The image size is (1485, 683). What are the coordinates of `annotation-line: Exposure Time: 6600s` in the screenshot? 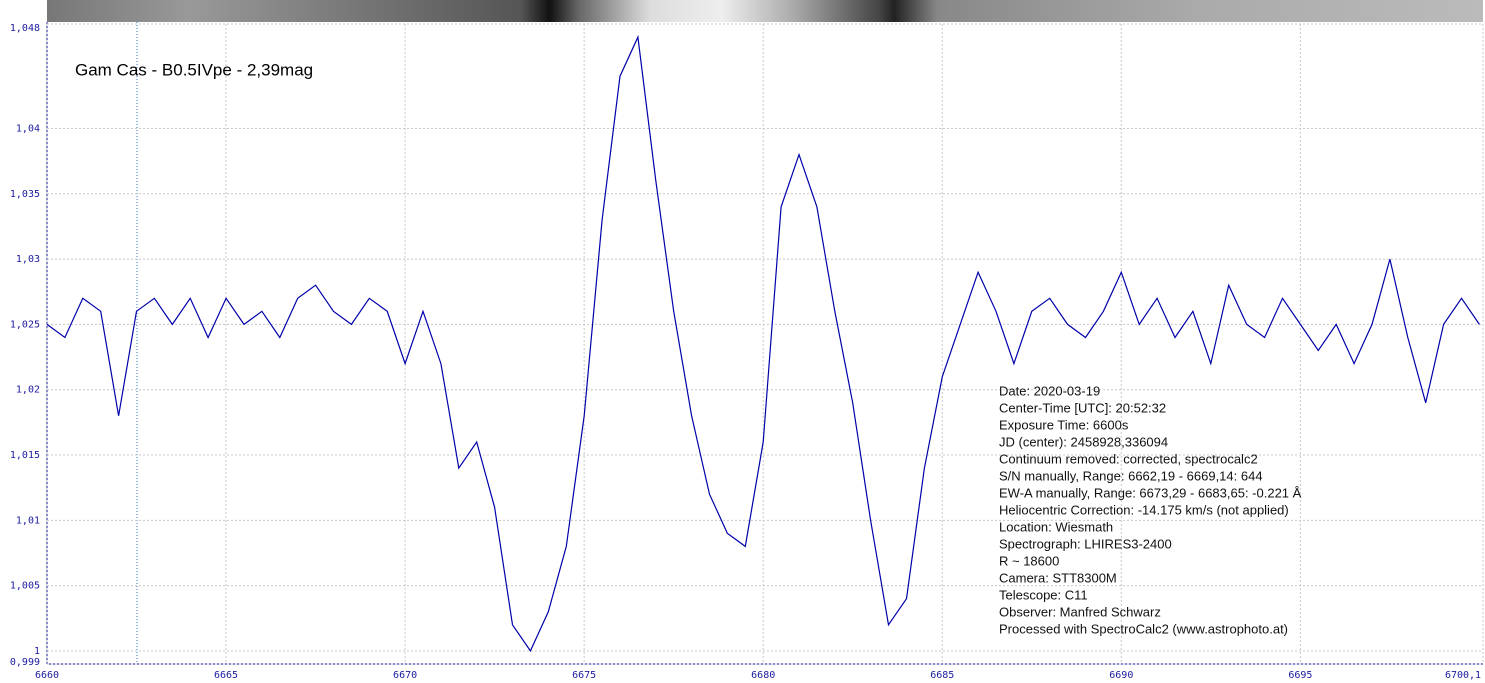 It's located at (1064, 424).